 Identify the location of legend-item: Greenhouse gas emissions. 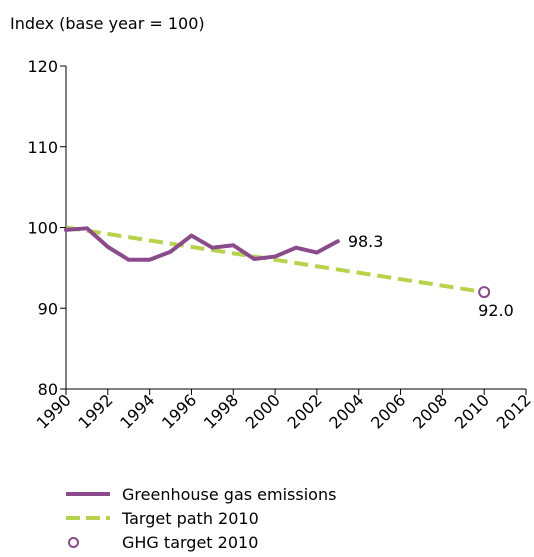
(201, 494).